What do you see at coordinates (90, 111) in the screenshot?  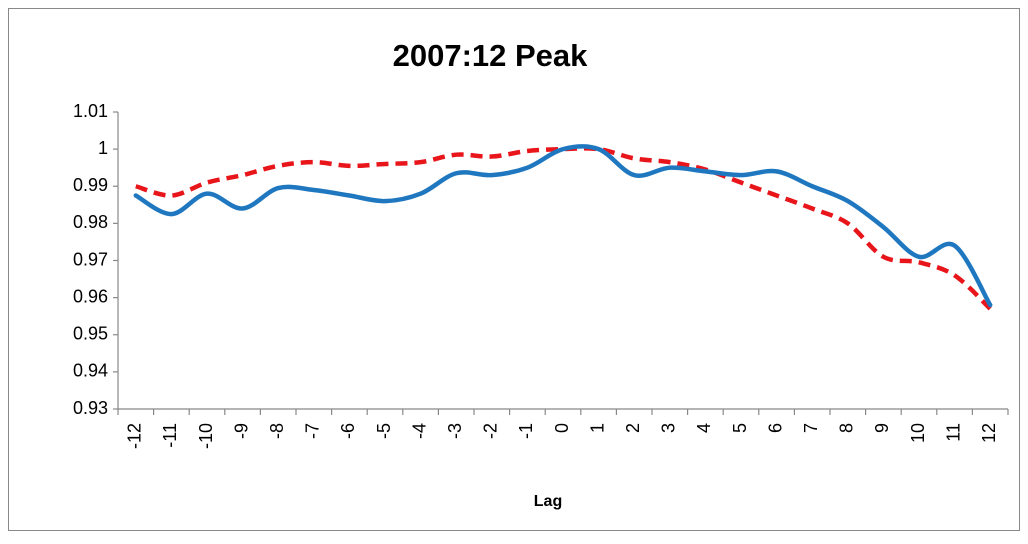 I see `y-tick-label: 1.01` at bounding box center [90, 111].